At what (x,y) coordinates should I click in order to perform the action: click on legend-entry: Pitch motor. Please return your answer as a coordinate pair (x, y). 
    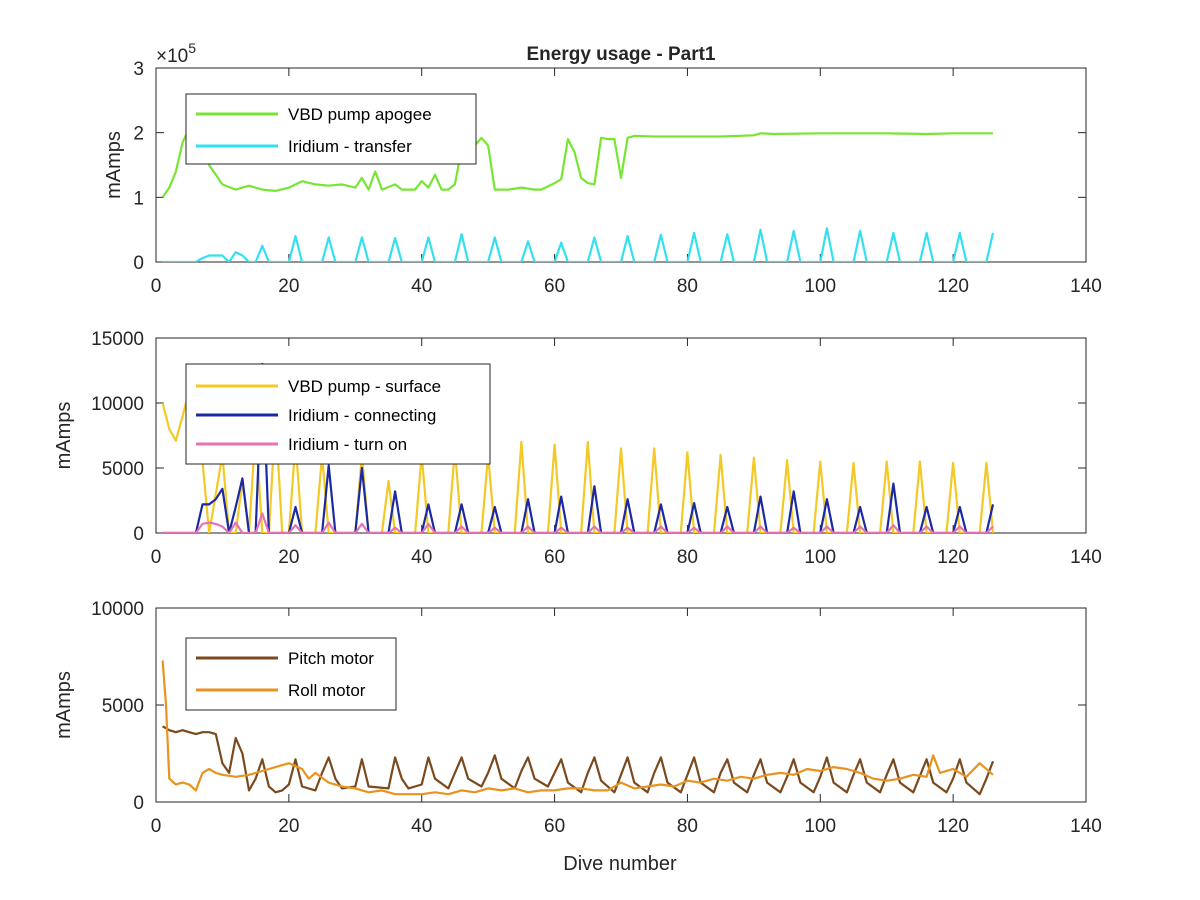
    Looking at the image, I should click on (331, 658).